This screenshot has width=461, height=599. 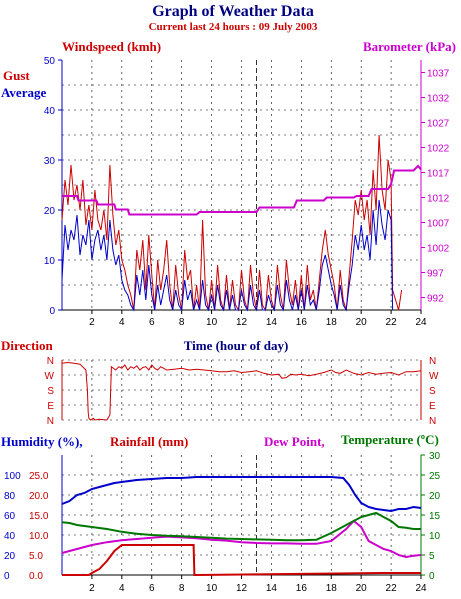 What do you see at coordinates (50, 406) in the screenshot?
I see `direction-left-tick-label: E` at bounding box center [50, 406].